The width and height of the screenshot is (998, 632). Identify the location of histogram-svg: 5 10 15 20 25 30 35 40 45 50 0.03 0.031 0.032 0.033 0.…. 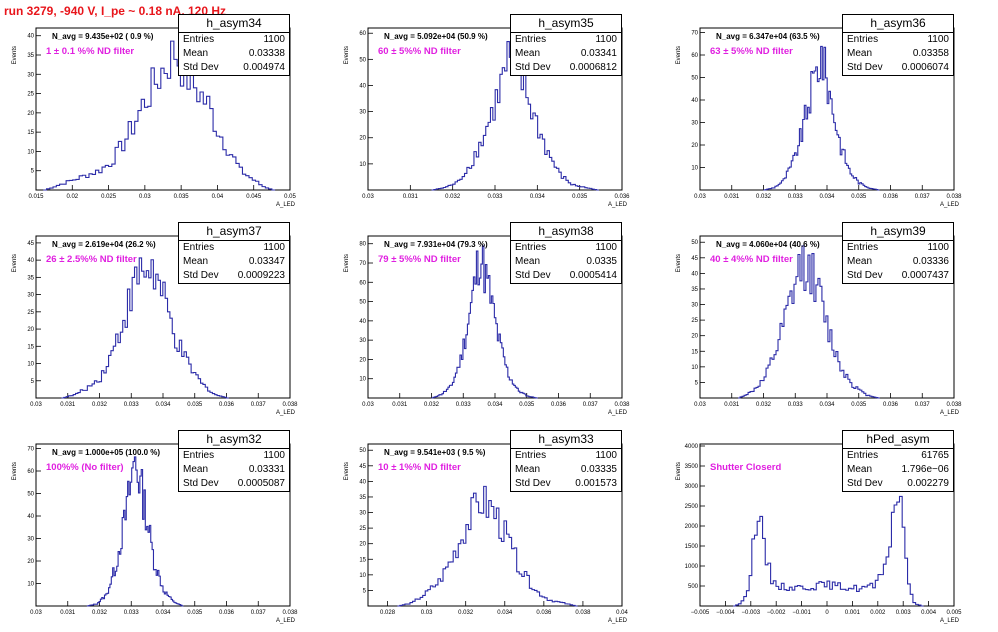
(819, 325).